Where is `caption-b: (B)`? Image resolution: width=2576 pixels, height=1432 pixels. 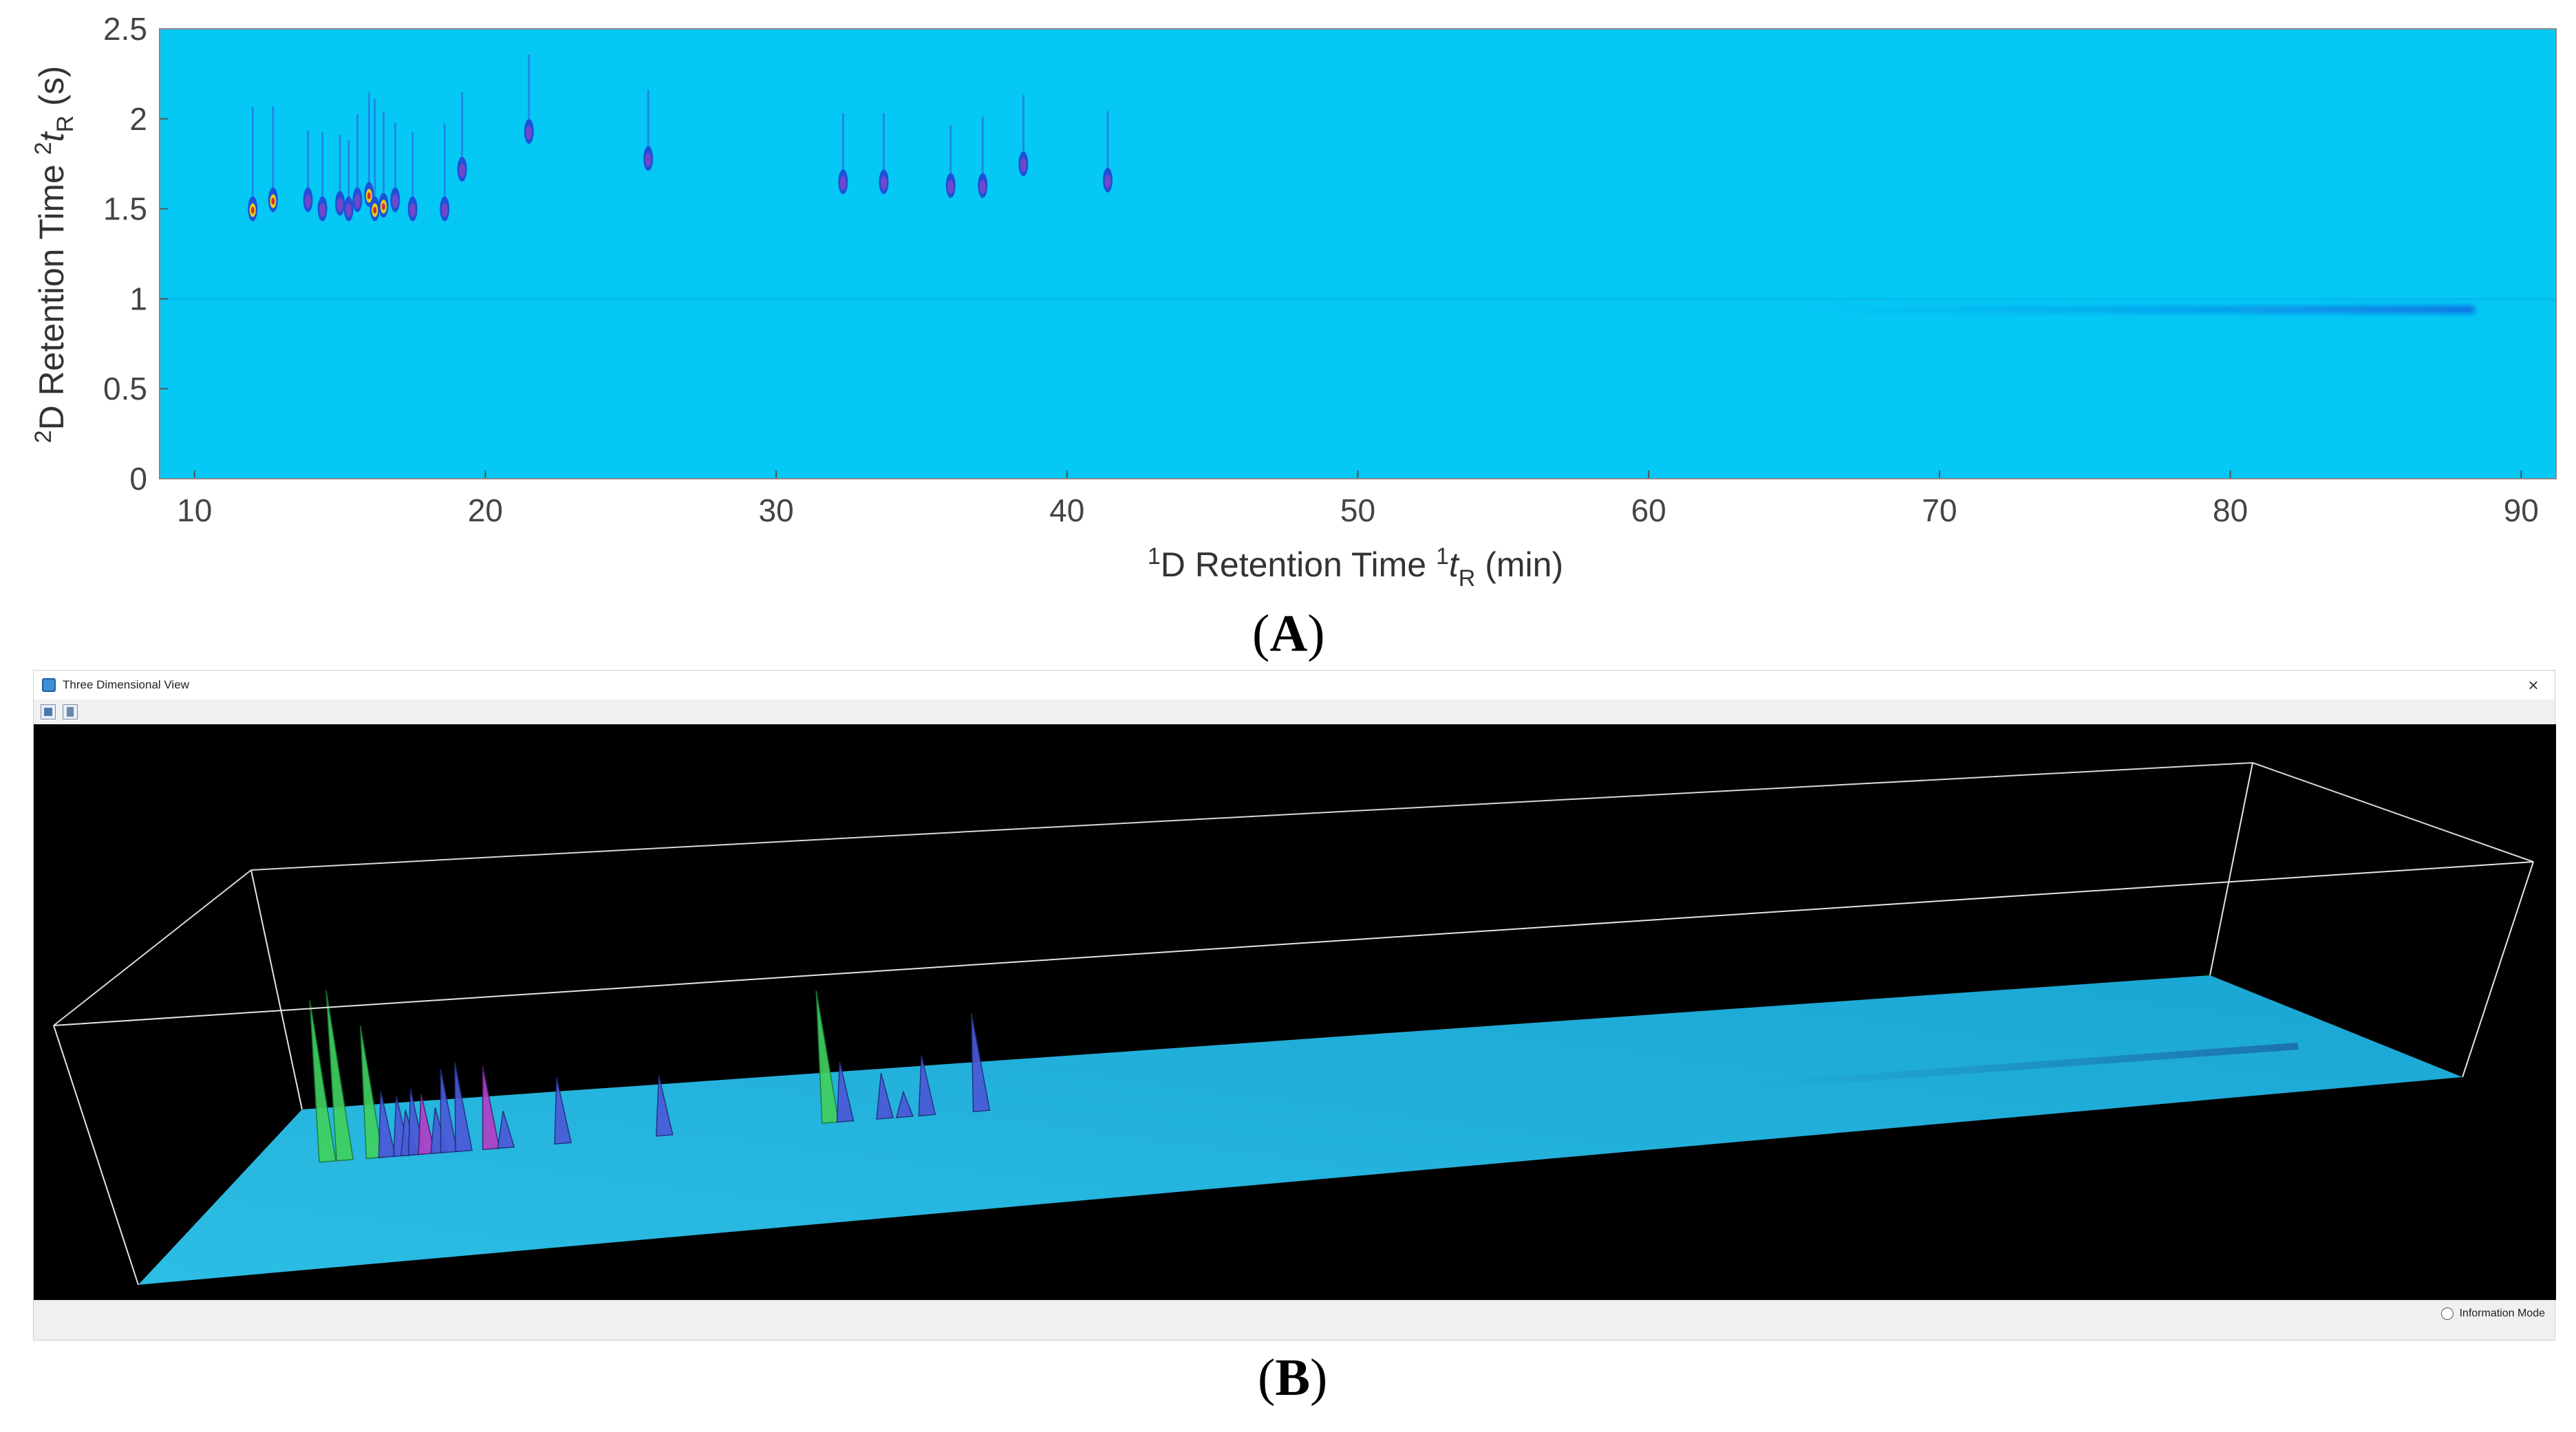 caption-b: (B) is located at coordinates (1293, 1378).